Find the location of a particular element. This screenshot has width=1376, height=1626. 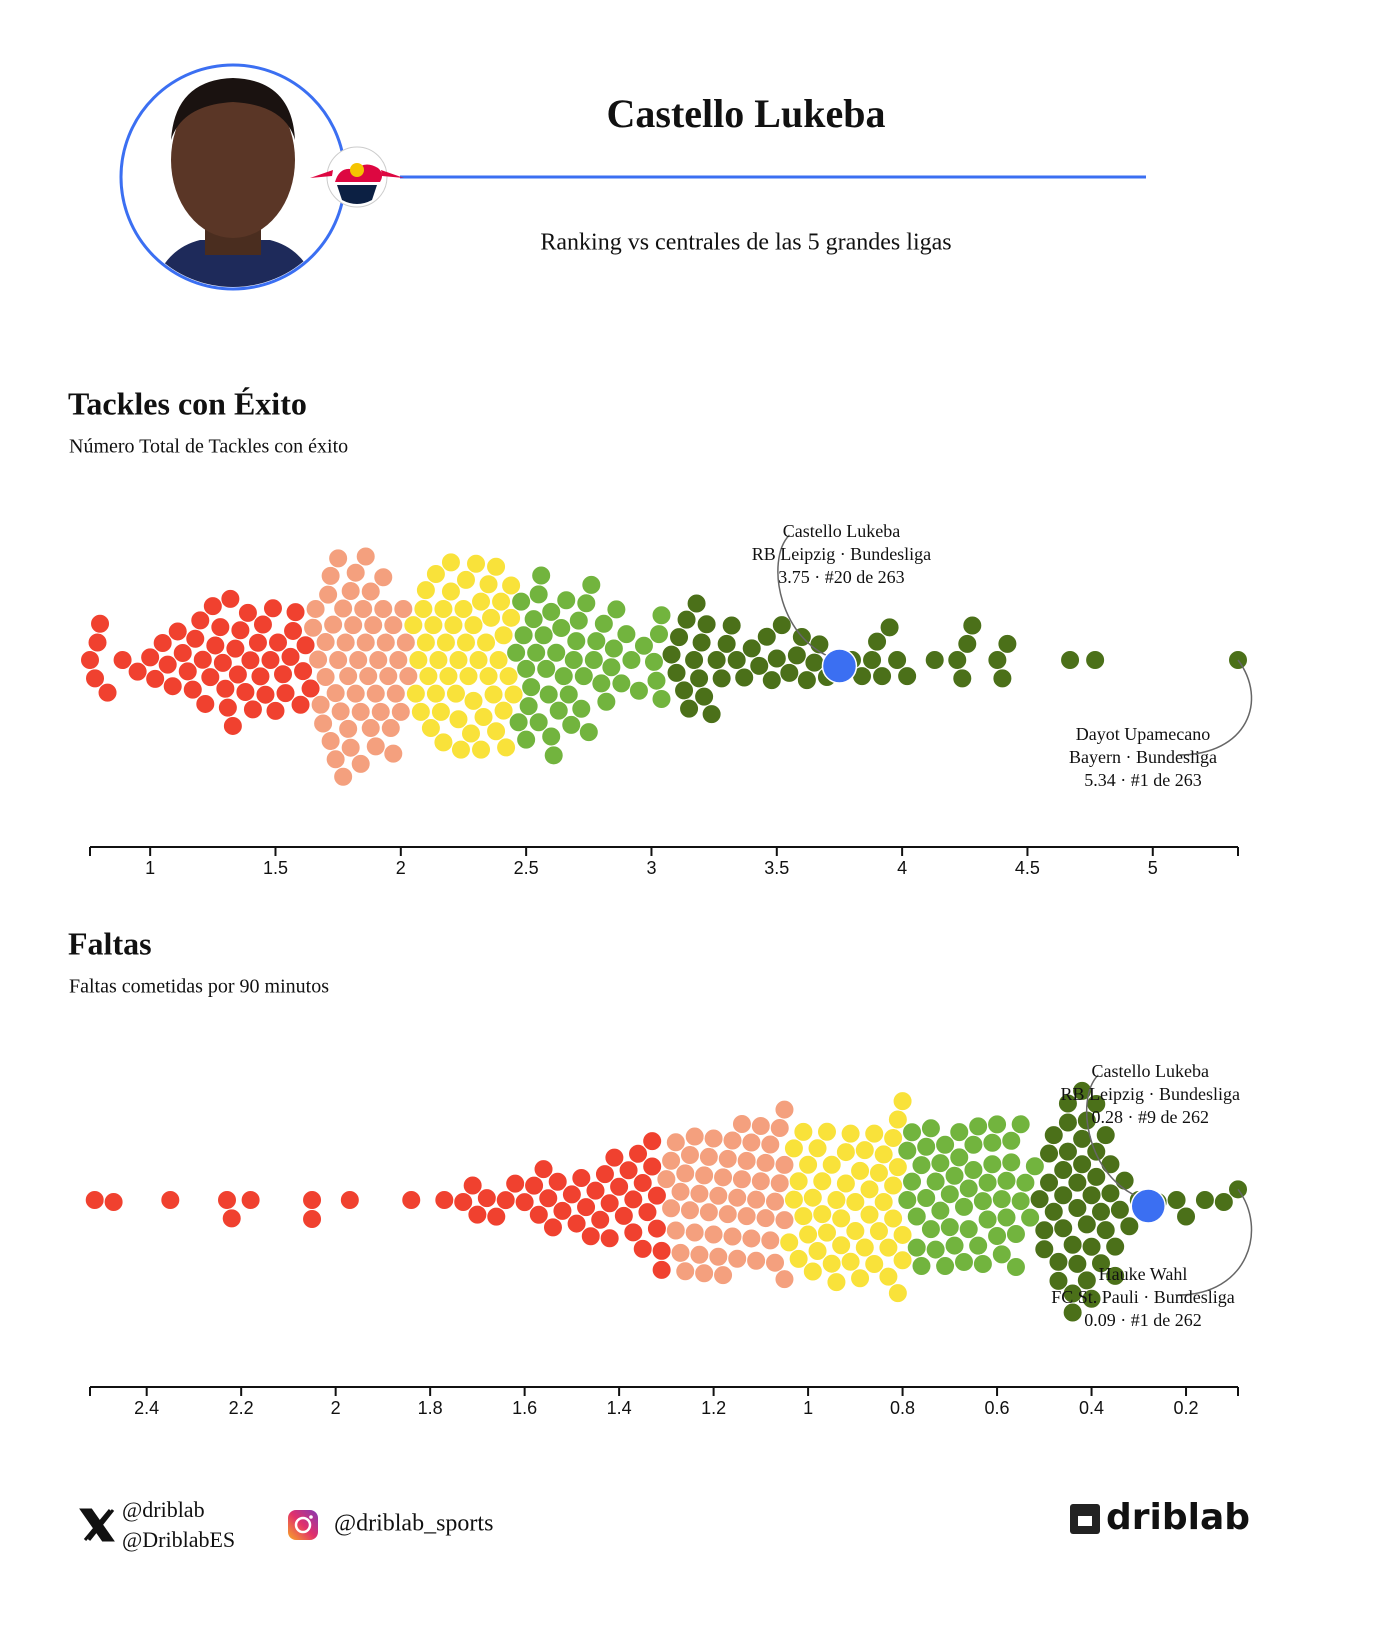

chart-subtitle: Faltas cometidas por 90 minutos is located at coordinates (199, 987).